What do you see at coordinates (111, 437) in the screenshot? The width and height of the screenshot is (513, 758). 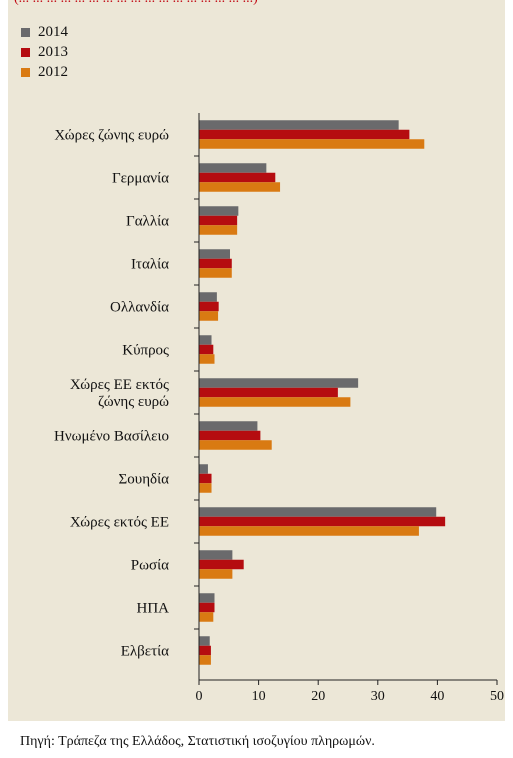 I see `category-label: Ηνωμένο Βασίλειο` at bounding box center [111, 437].